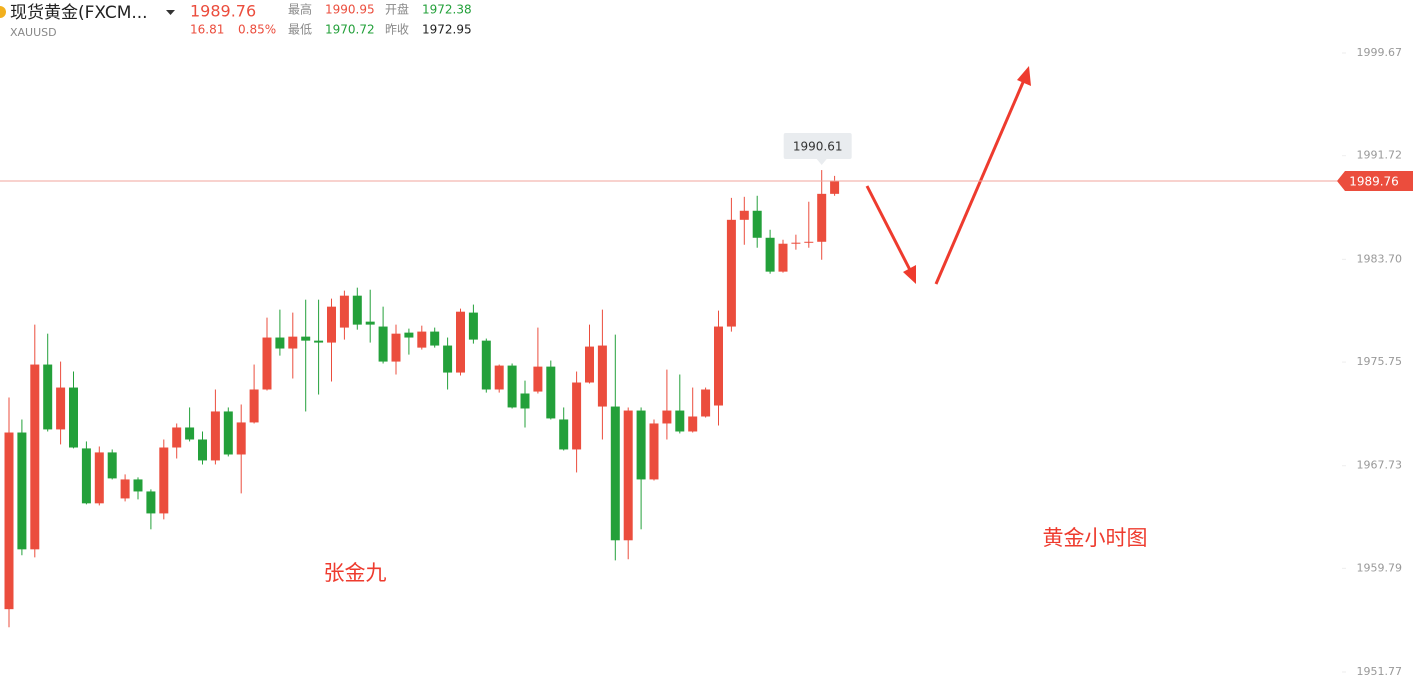 The height and width of the screenshot is (688, 1413). I want to click on y-tick-label: 1983.70, so click(1380, 258).